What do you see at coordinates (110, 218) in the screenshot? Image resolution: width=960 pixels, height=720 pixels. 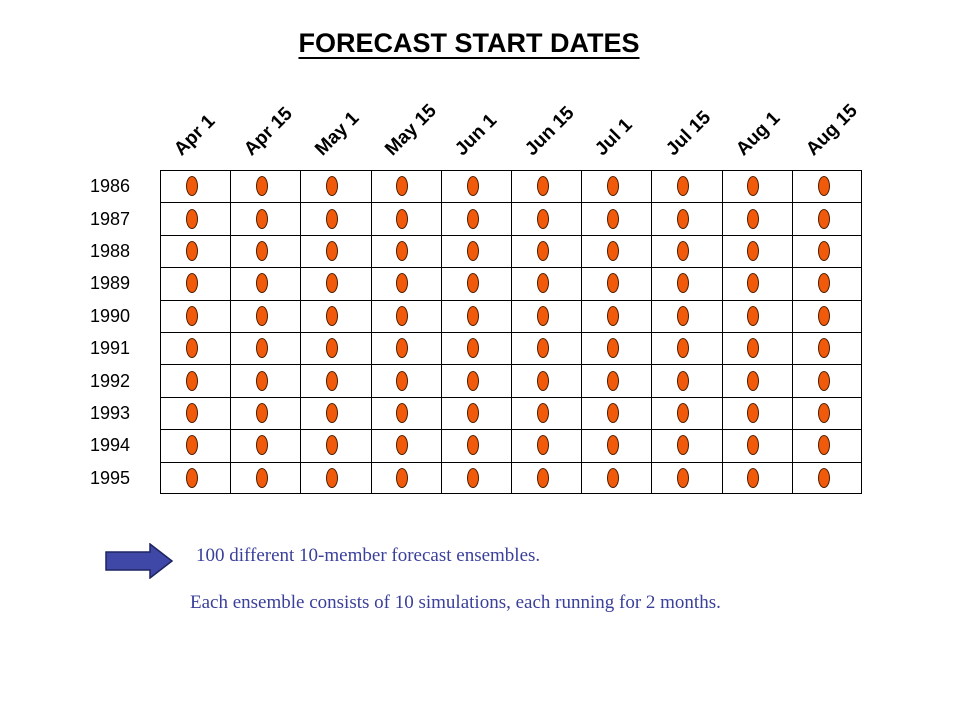 I see `row-label: 1987` at bounding box center [110, 218].